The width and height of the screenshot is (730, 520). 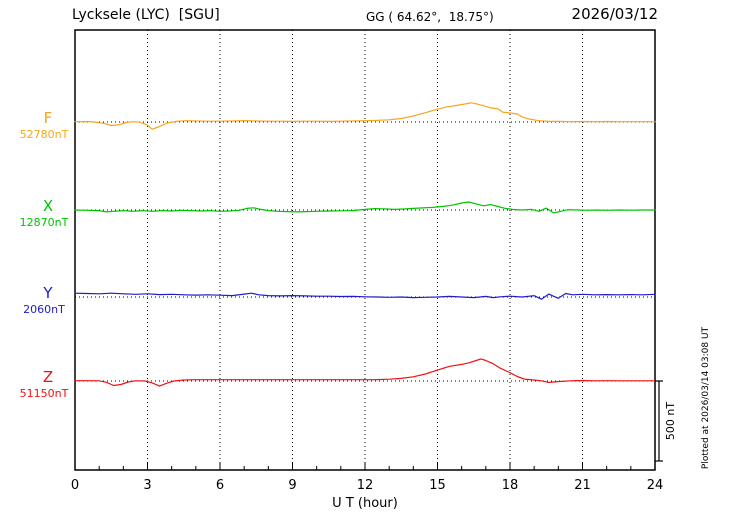 I want to click on series-name-Y: Y, so click(x=47, y=293).